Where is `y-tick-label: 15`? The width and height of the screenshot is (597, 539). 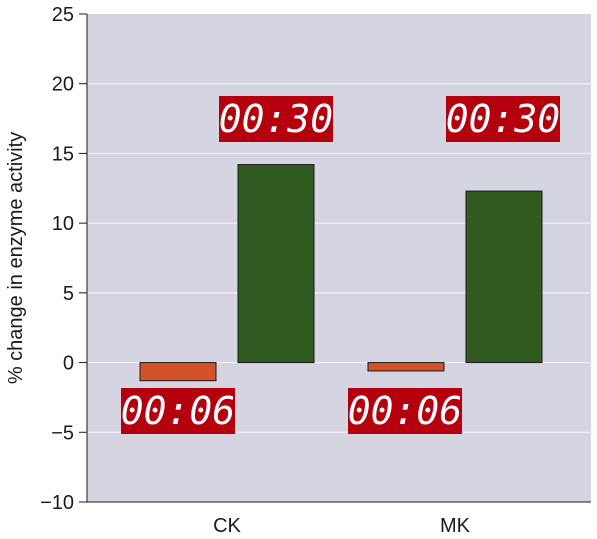 y-tick-label: 15 is located at coordinates (63, 154).